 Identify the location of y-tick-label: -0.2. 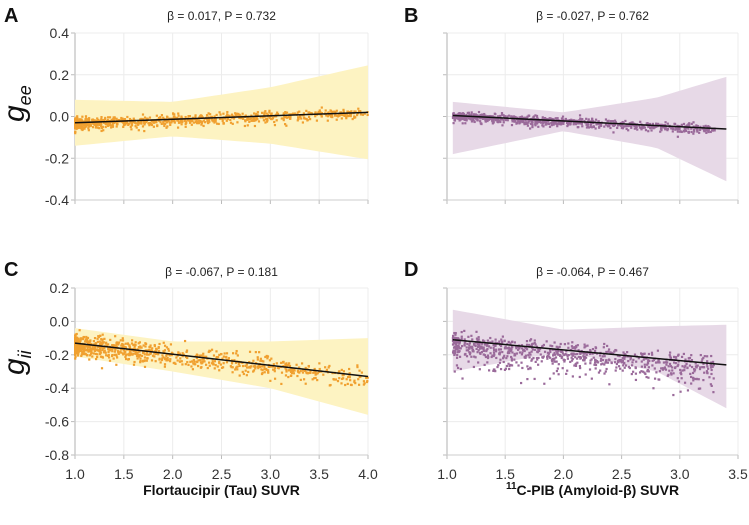
(57, 158).